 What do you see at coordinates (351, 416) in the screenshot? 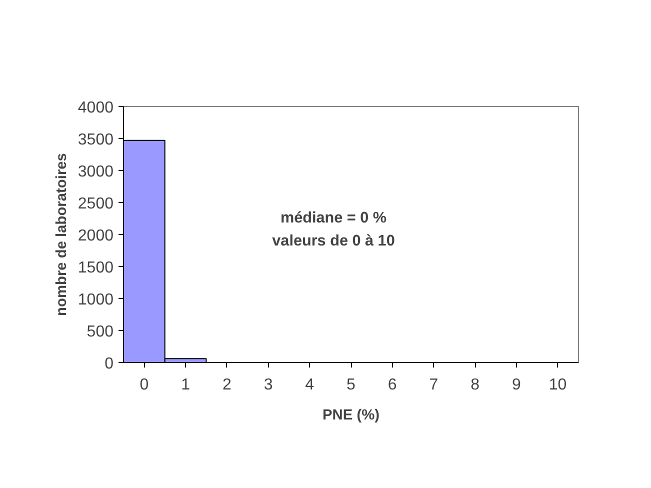
I see `x-axis-title: PNE (%)` at bounding box center [351, 416].